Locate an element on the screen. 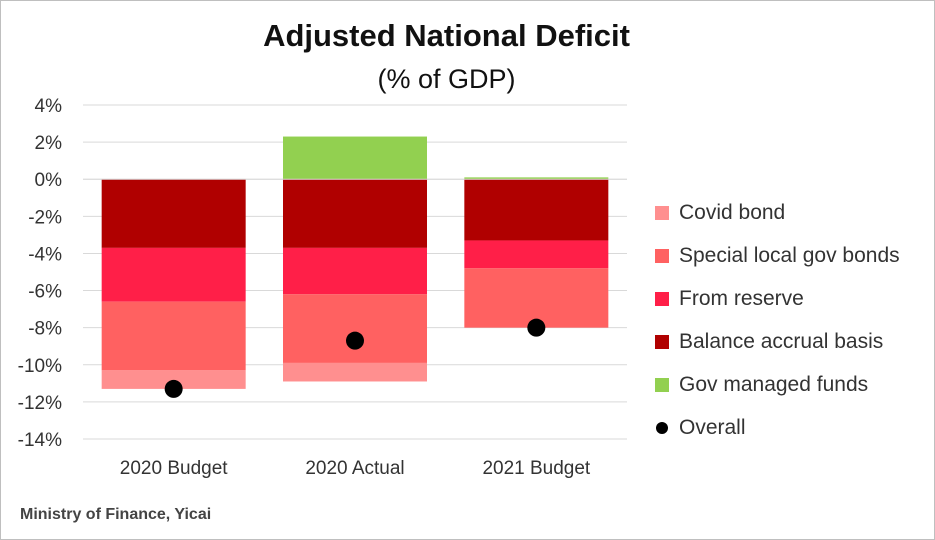  y-tick-label: -14% is located at coordinates (40, 440).